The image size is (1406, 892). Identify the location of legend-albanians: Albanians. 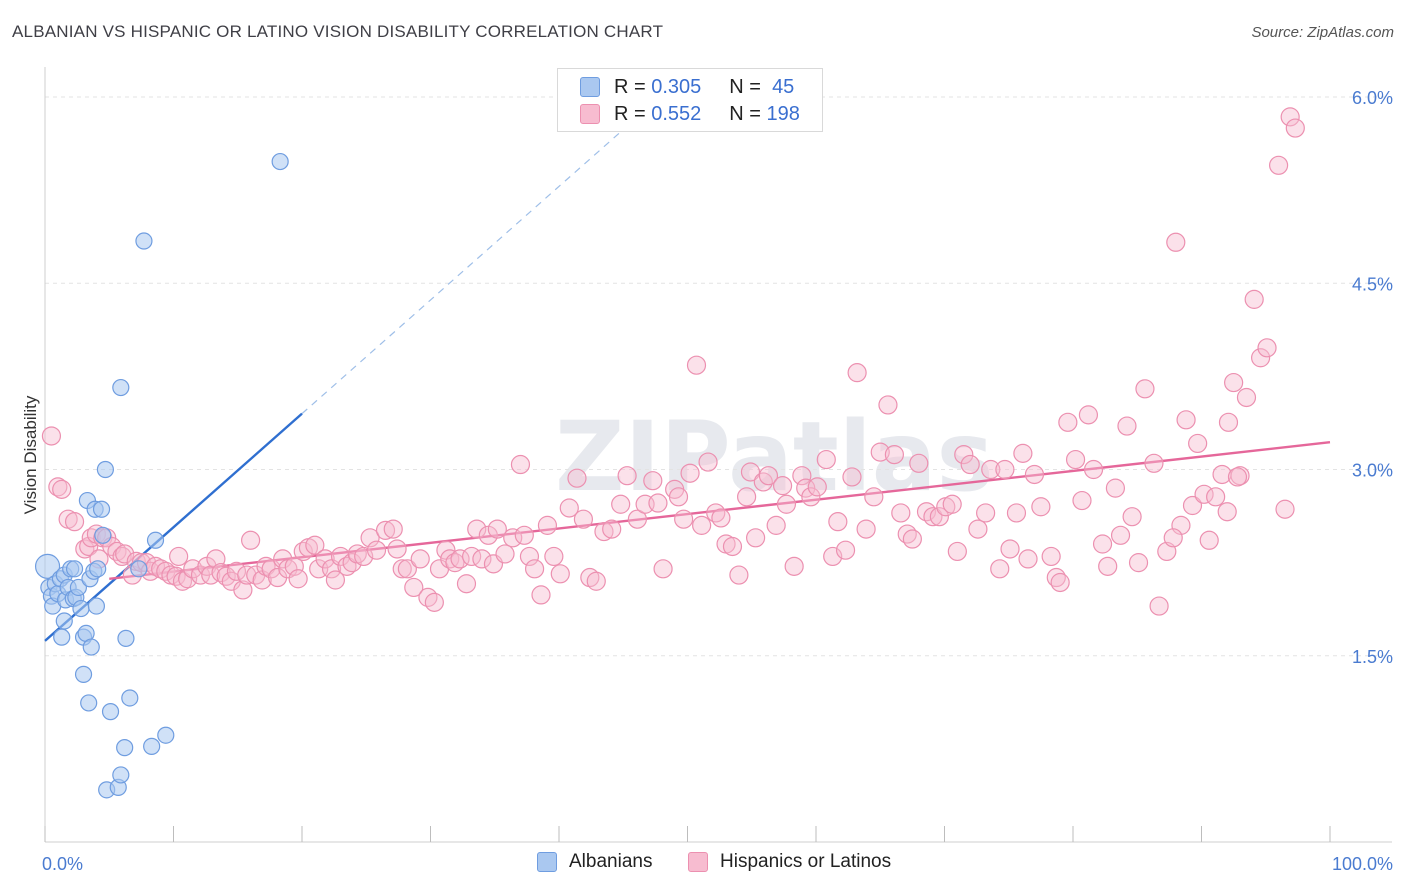
(594, 862).